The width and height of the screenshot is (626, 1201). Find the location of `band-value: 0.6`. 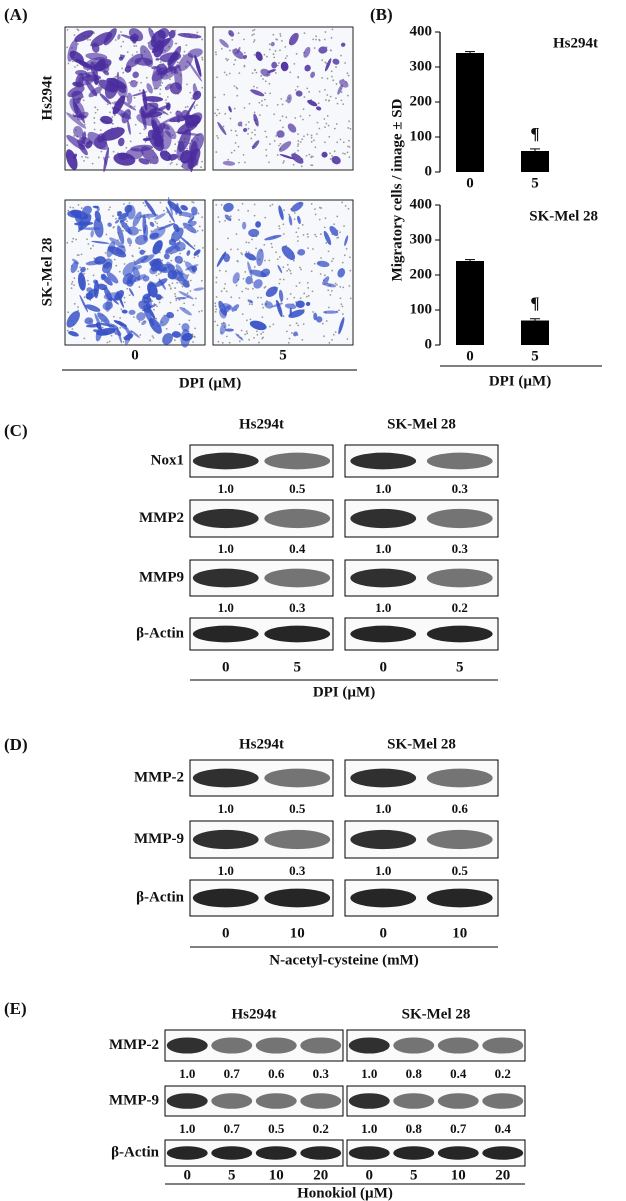

band-value: 0.6 is located at coordinates (276, 1073).